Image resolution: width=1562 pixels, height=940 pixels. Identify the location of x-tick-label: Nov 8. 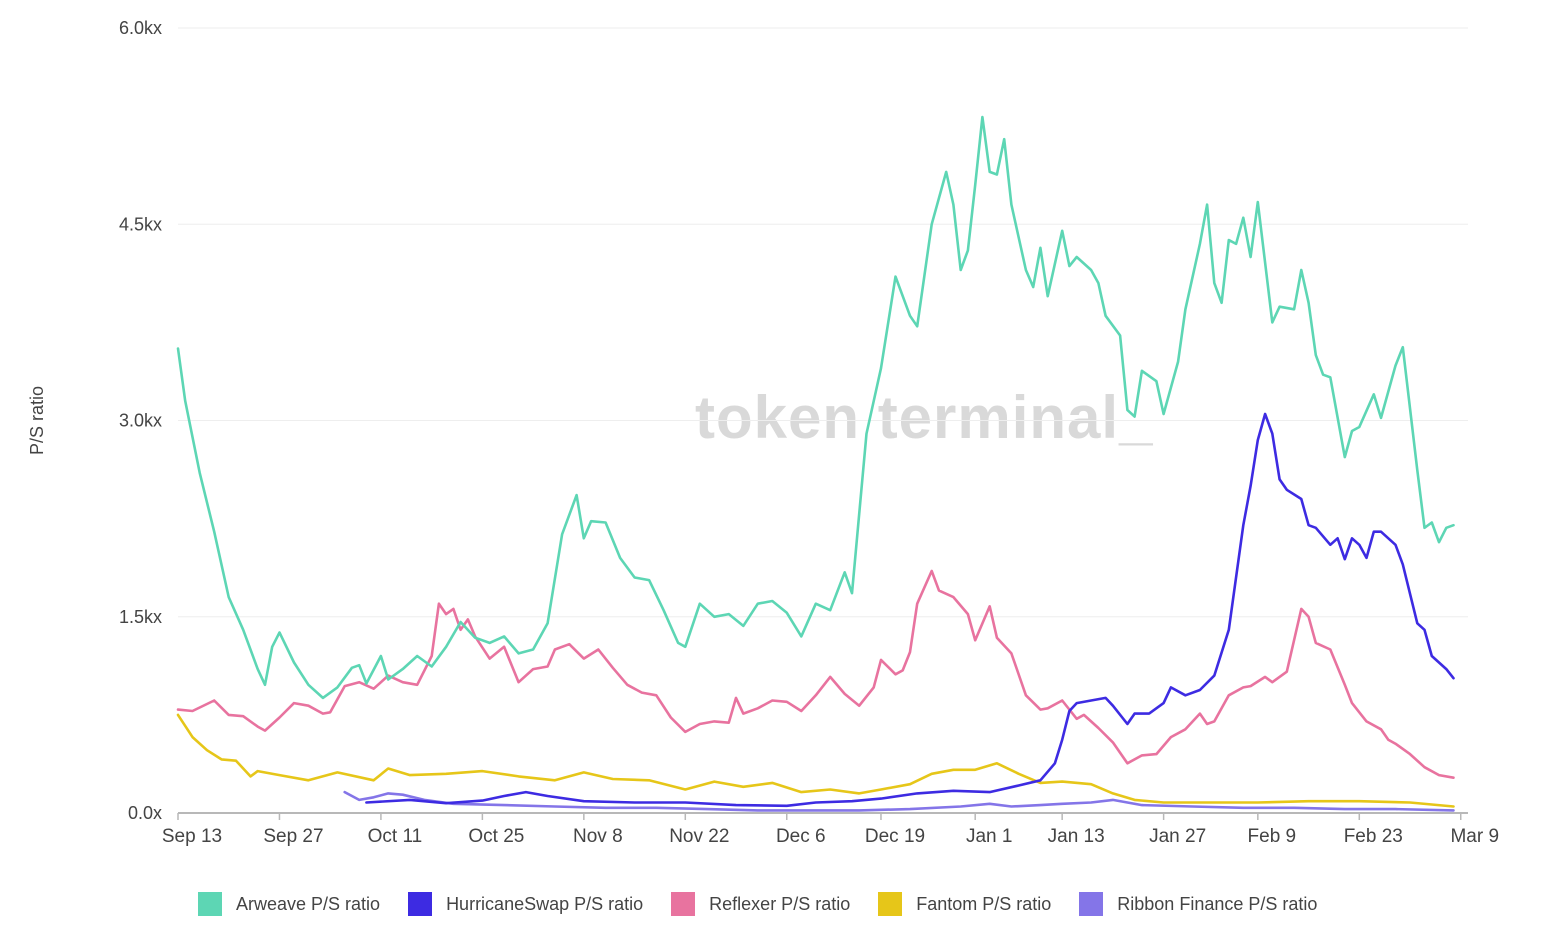
(598, 836).